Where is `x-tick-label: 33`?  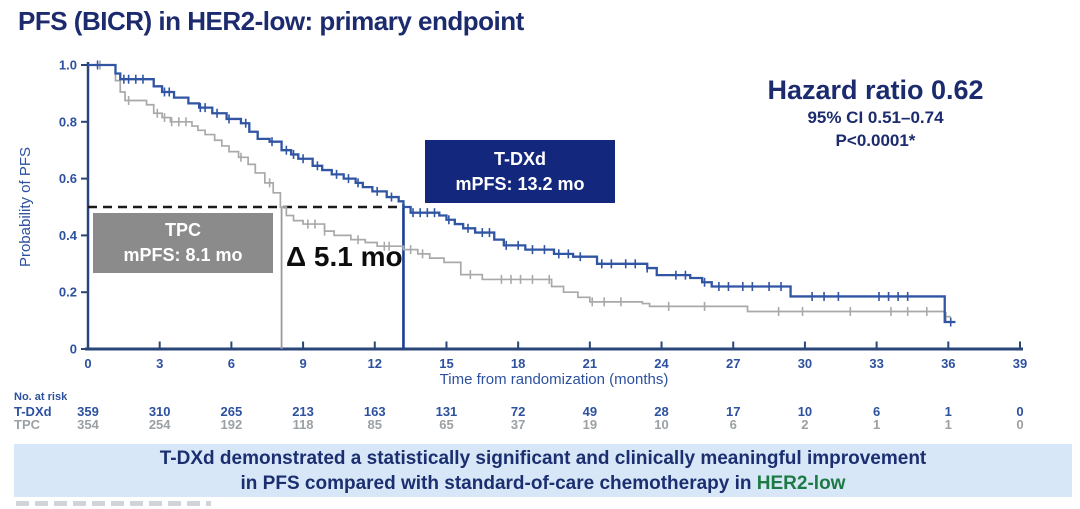
x-tick-label: 33 is located at coordinates (876, 363).